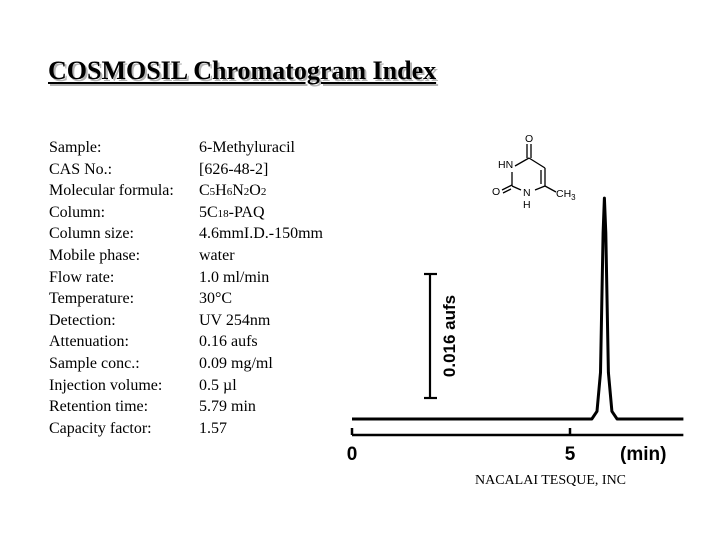 The image size is (720, 540). I want to click on formula-part: H, so click(221, 191).